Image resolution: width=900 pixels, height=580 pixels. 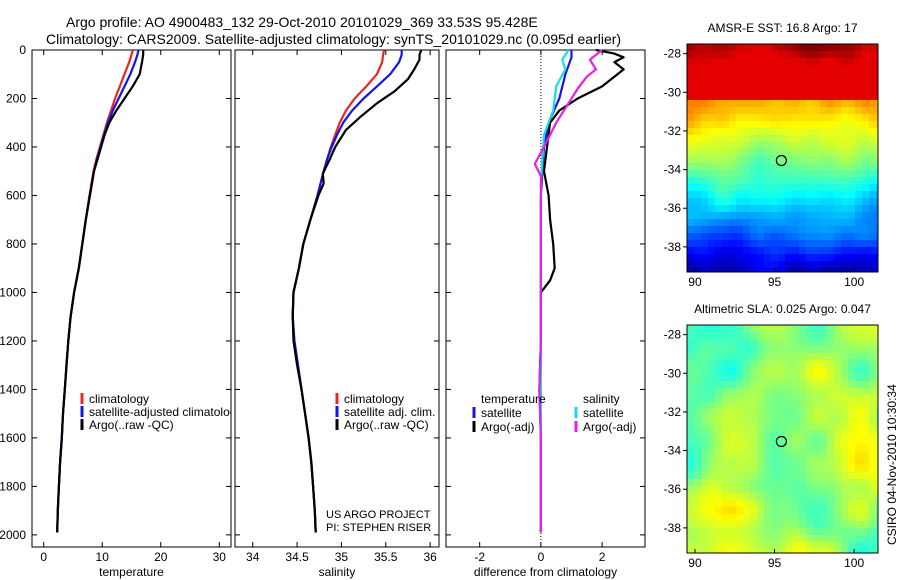 What do you see at coordinates (103, 557) in the screenshot?
I see `x-tick-label: 10` at bounding box center [103, 557].